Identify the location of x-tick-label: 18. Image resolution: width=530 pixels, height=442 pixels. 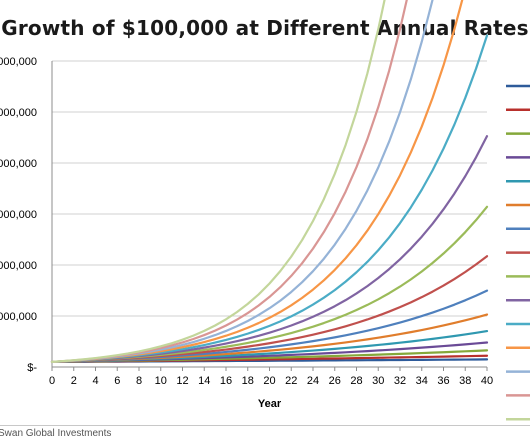
(248, 381).